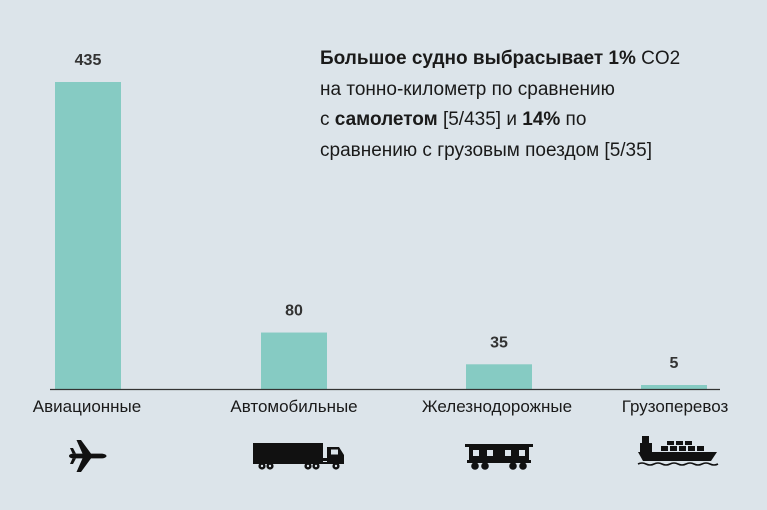  I want to click on annotation-bold-3a: самолетом, so click(386, 119).